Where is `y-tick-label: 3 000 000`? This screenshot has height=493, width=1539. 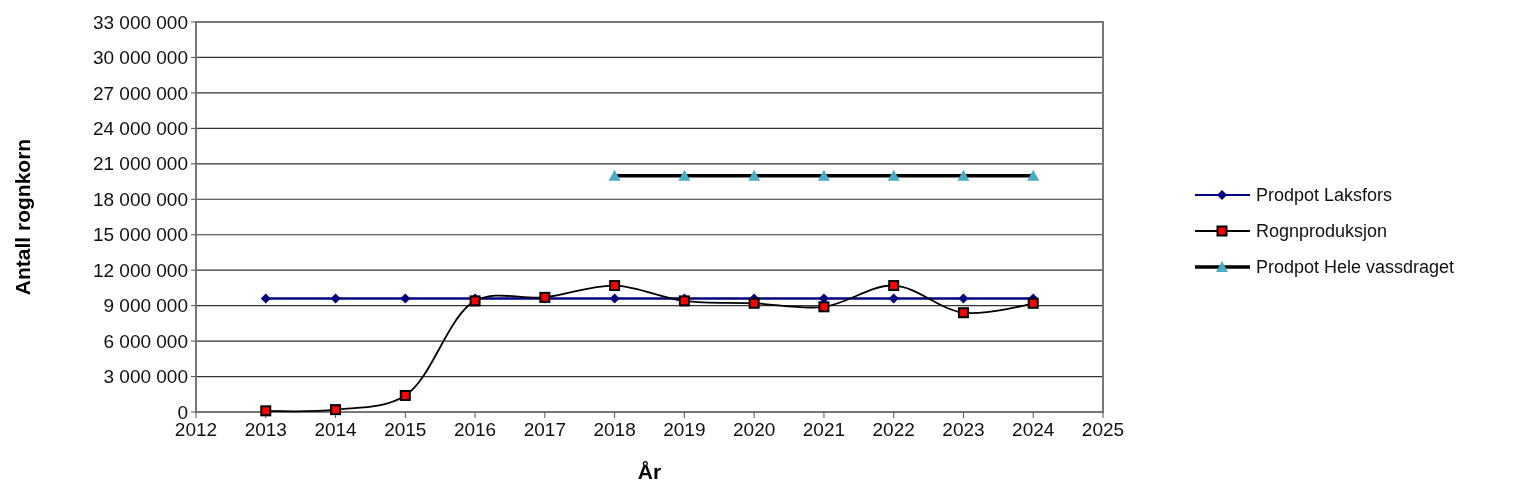
y-tick-label: 3 000 000 is located at coordinates (145, 377).